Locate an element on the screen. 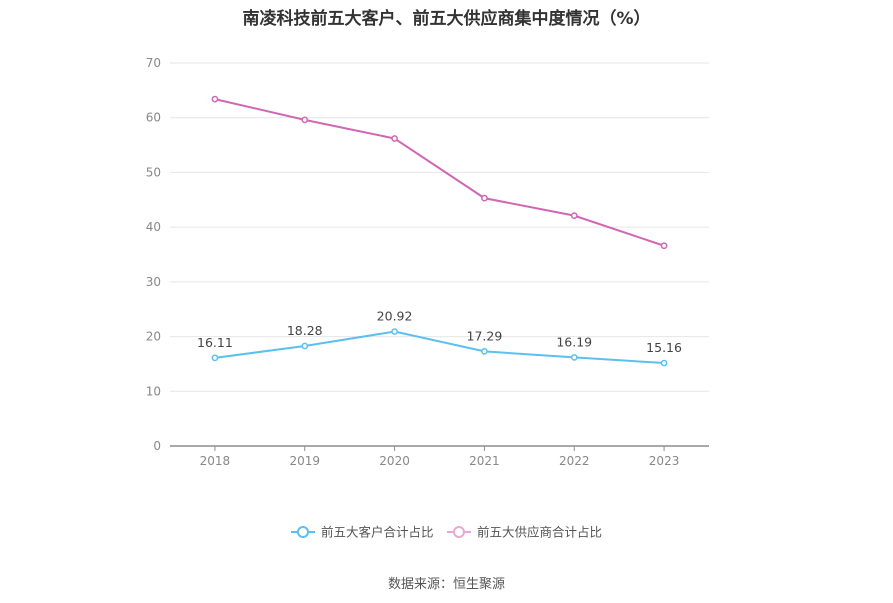 The width and height of the screenshot is (893, 603). data-label: 18.28 is located at coordinates (305, 330).